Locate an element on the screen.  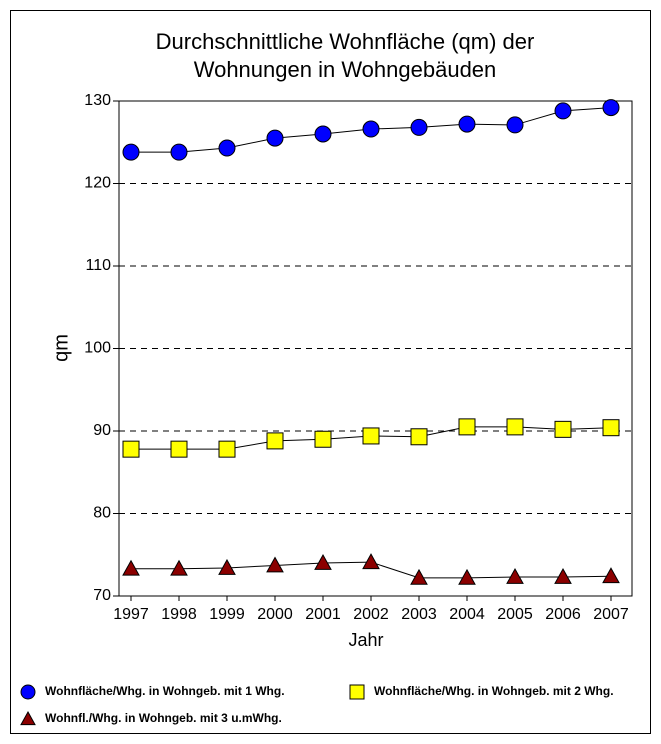
y-tick-label: 100 is located at coordinates (97, 348).